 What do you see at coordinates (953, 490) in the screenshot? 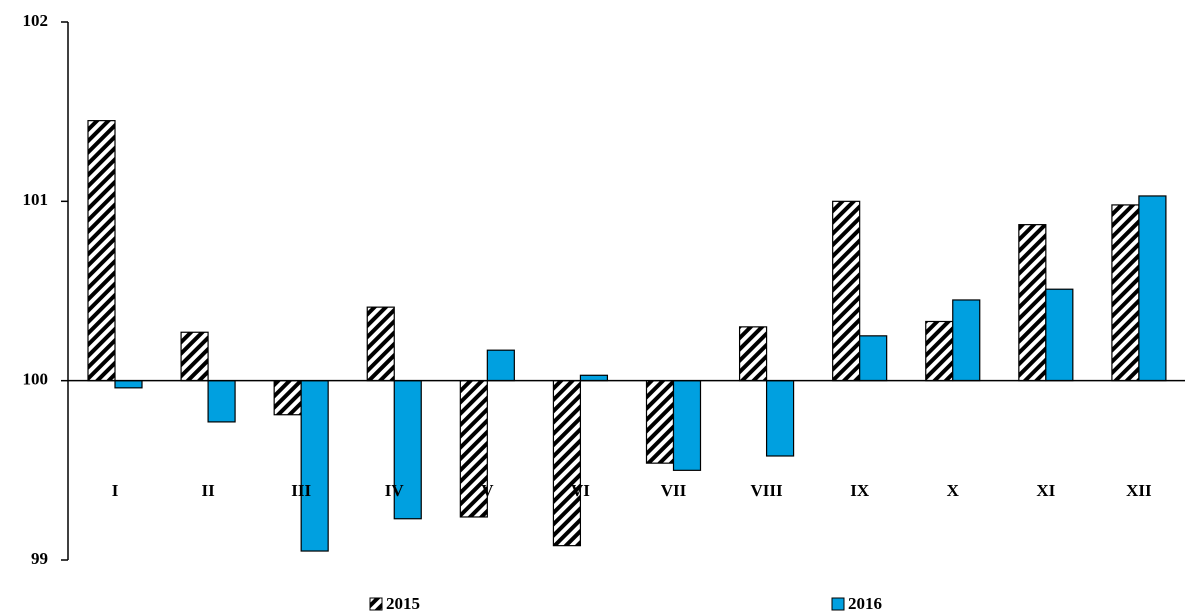
I see `x-tick-label: X` at bounding box center [953, 490].